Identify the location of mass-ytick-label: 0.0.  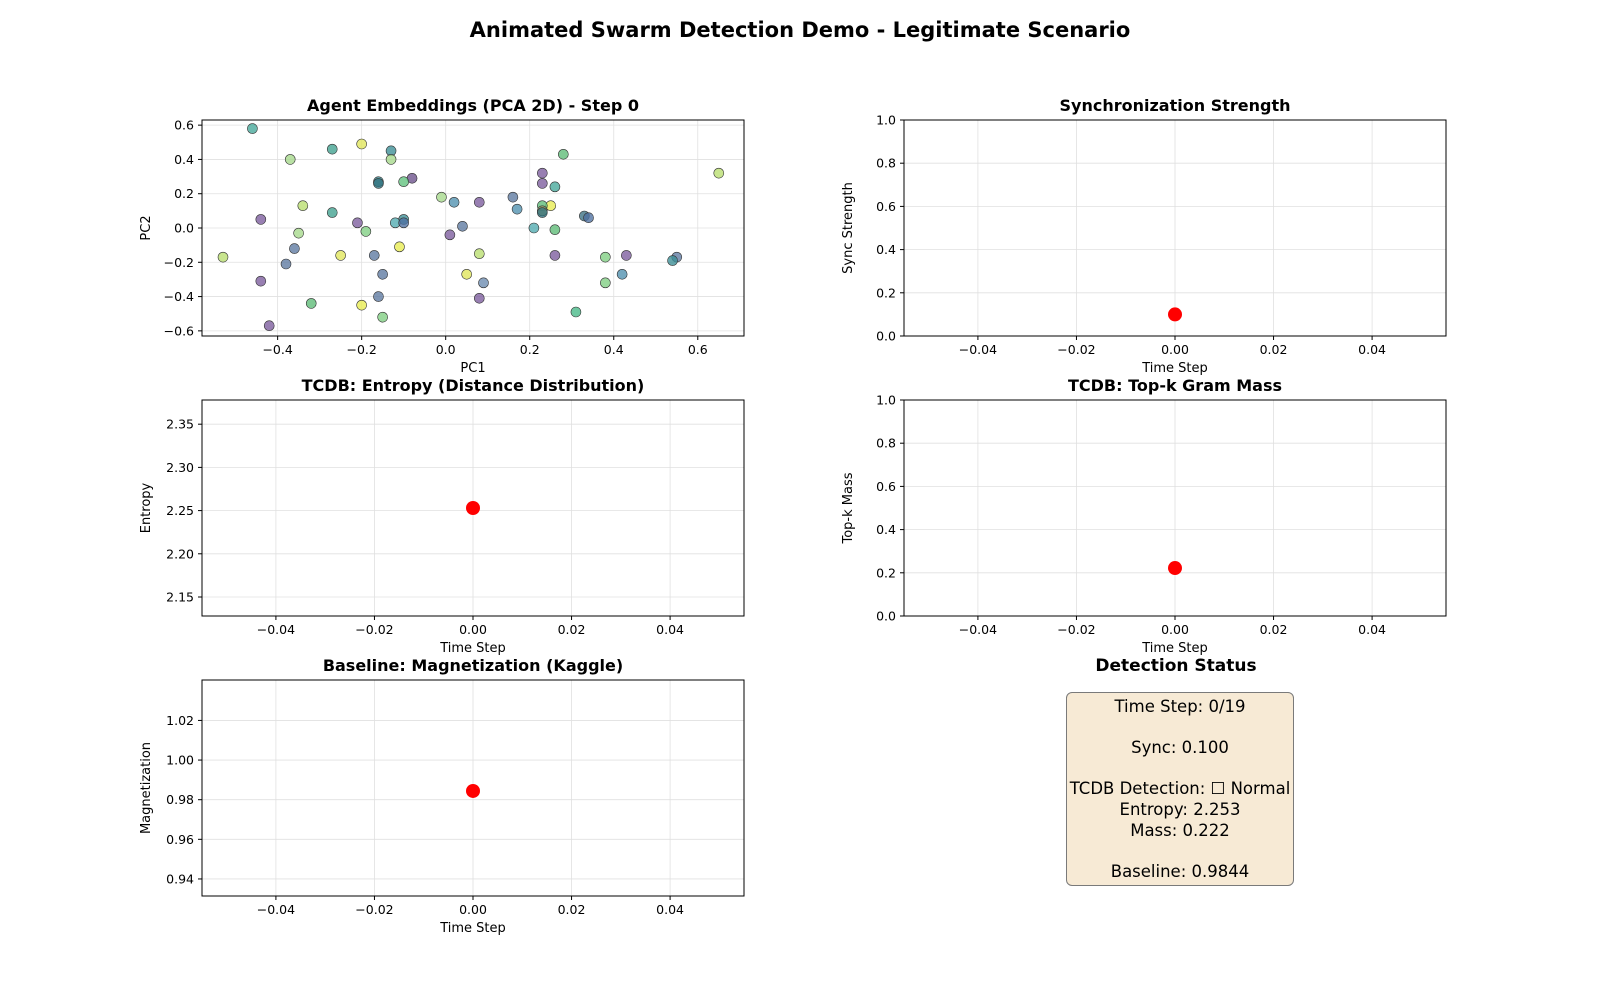
(886, 616).